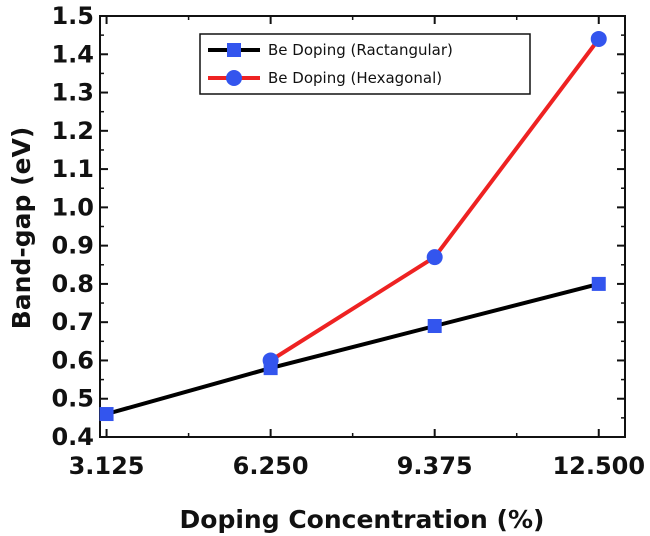 Image resolution: width=650 pixels, height=536 pixels. Describe the element at coordinates (362, 519) in the screenshot. I see `x-axis-title: Doping Concentration (%)` at that location.